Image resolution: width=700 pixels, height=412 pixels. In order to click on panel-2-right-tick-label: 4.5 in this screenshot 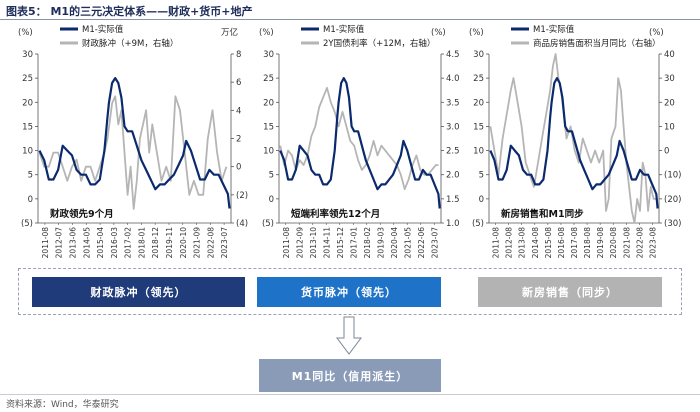, I will do `click(453, 55)`.